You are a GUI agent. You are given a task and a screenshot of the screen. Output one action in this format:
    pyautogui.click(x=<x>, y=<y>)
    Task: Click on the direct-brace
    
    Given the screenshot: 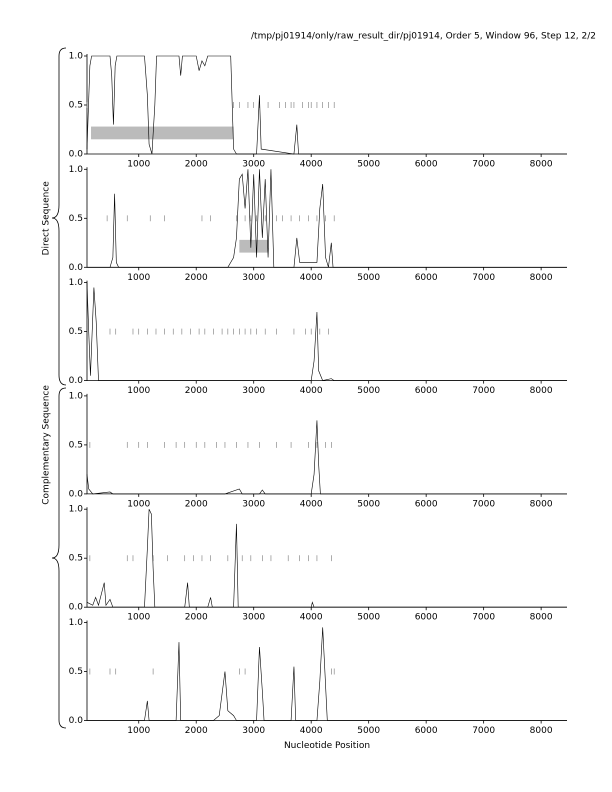 What is the action you would take?
    pyautogui.click(x=59, y=216)
    